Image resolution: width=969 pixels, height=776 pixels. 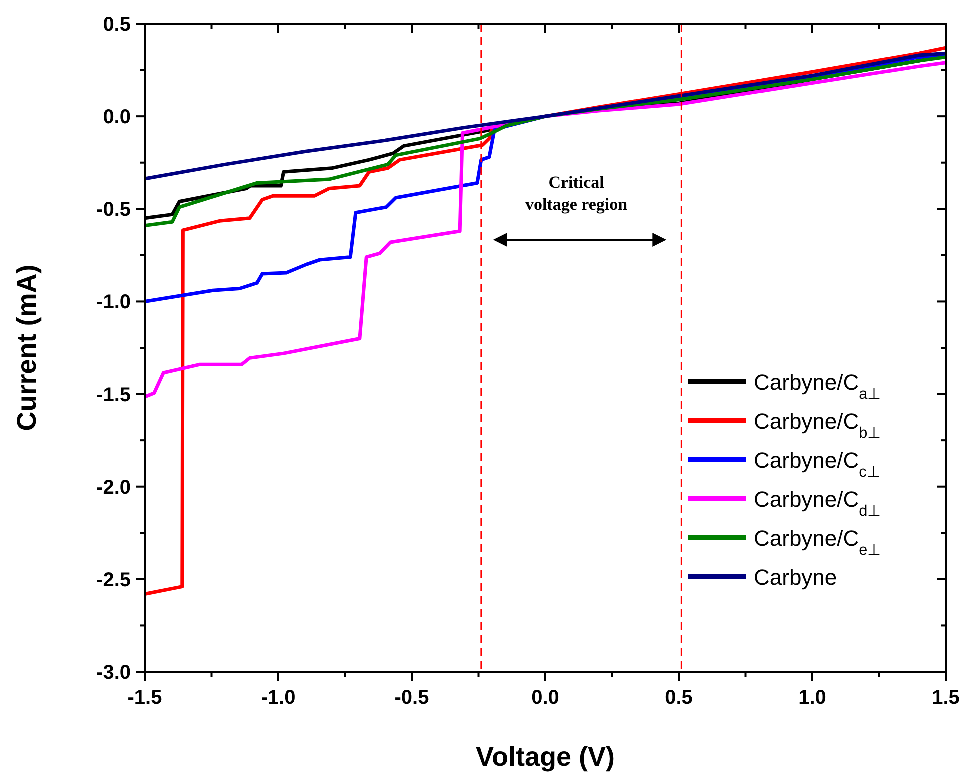 I want to click on x-tick-label: 1.5, so click(x=946, y=698).